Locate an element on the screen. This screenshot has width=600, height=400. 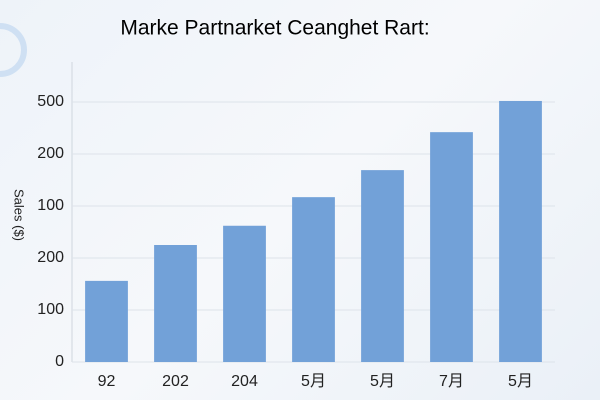
background-decoration is located at coordinates (13, 50).